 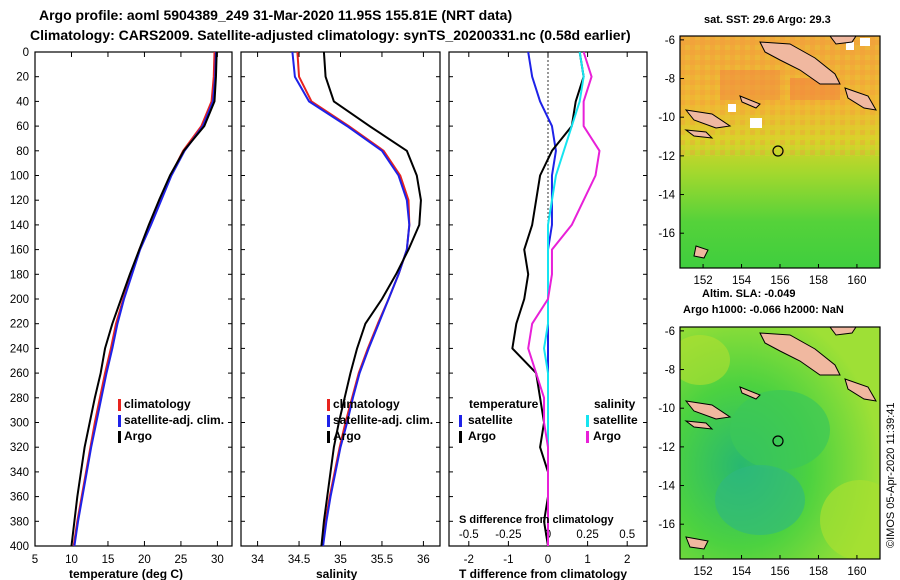 What do you see at coordinates (469, 535) in the screenshot?
I see `x-top-tick-label: -0.5` at bounding box center [469, 535].